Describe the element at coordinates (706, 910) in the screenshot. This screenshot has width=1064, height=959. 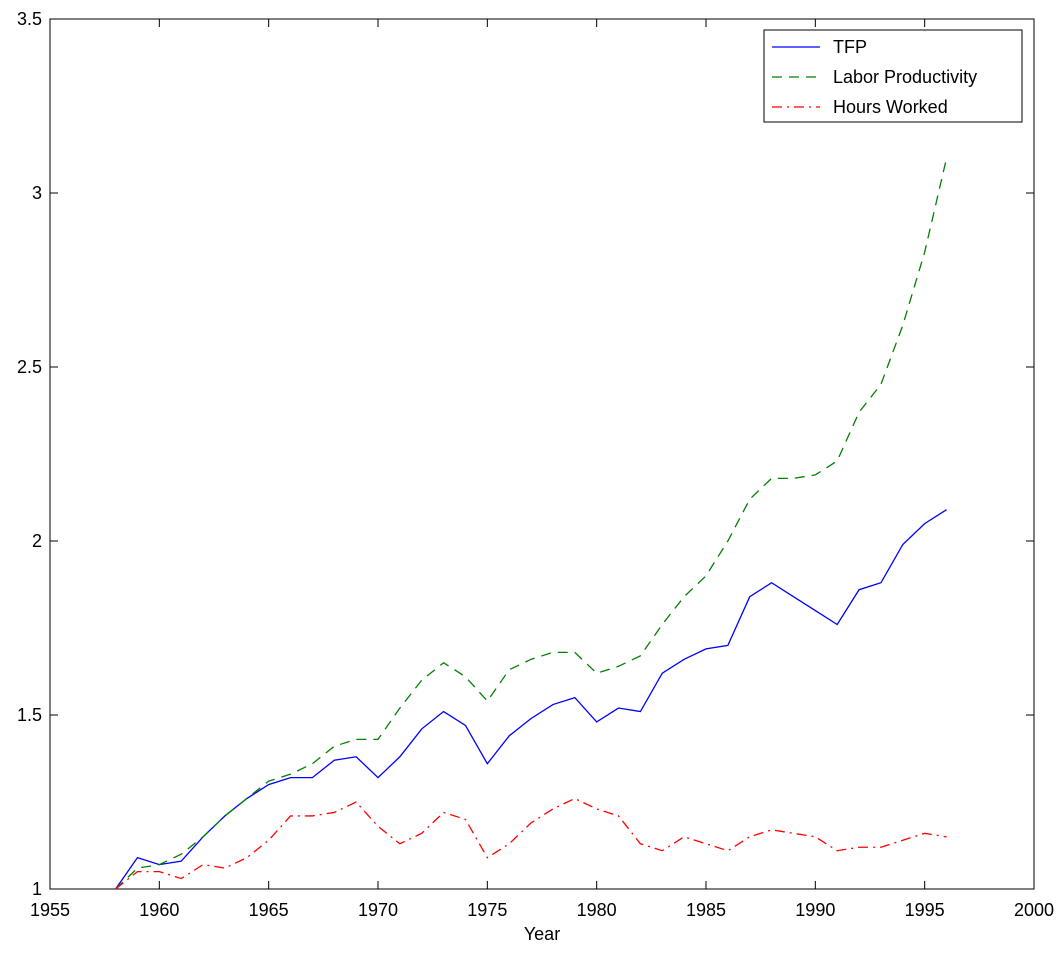
I see `x-tick-label: 1985` at that location.